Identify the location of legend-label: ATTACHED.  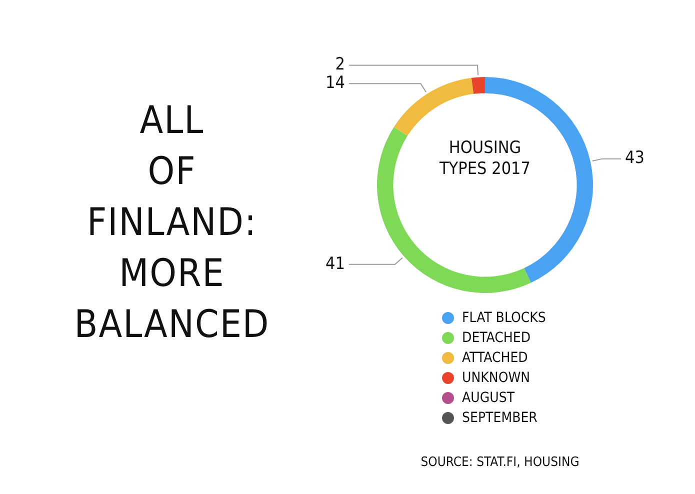
(495, 358).